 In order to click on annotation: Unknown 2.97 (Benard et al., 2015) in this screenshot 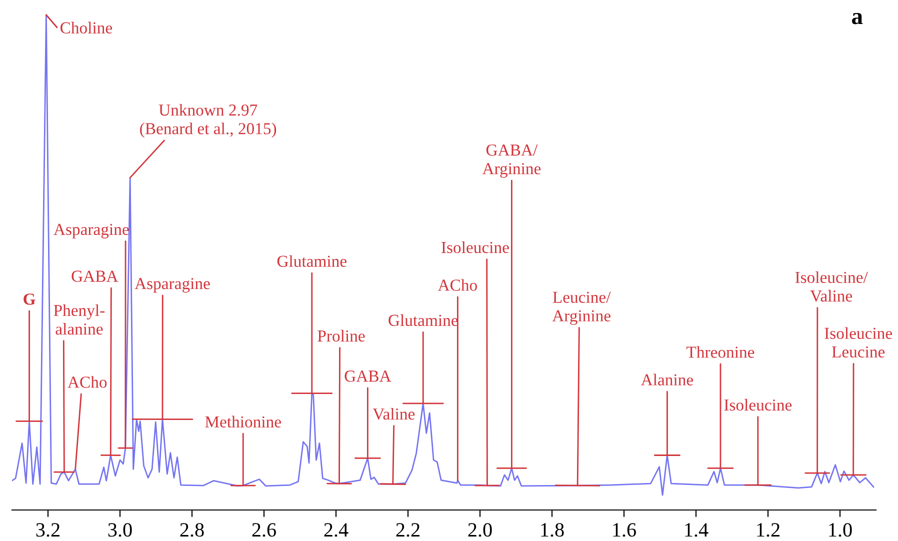, I will do `click(208, 121)`.